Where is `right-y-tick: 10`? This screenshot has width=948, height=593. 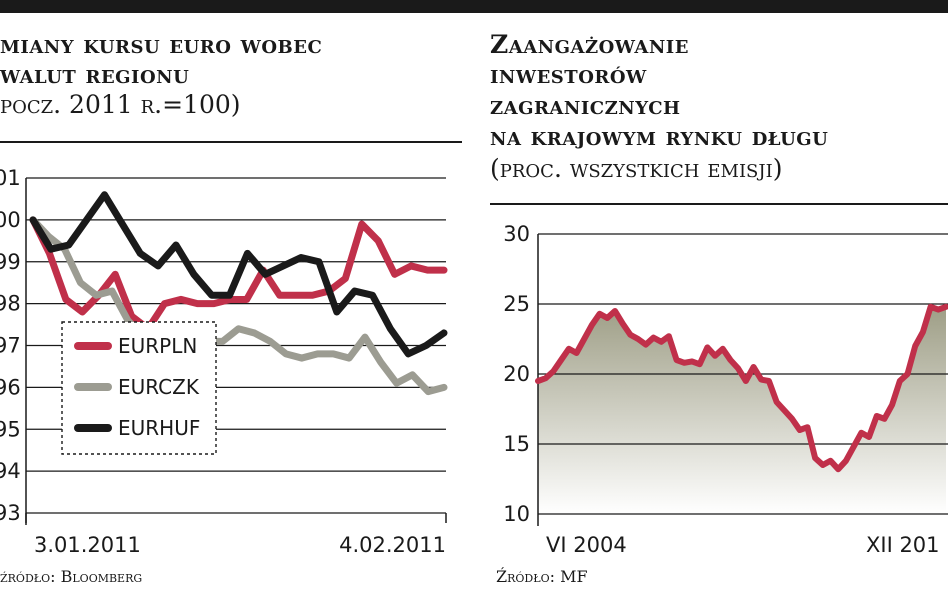
right-y-tick: 10 is located at coordinates (516, 514).